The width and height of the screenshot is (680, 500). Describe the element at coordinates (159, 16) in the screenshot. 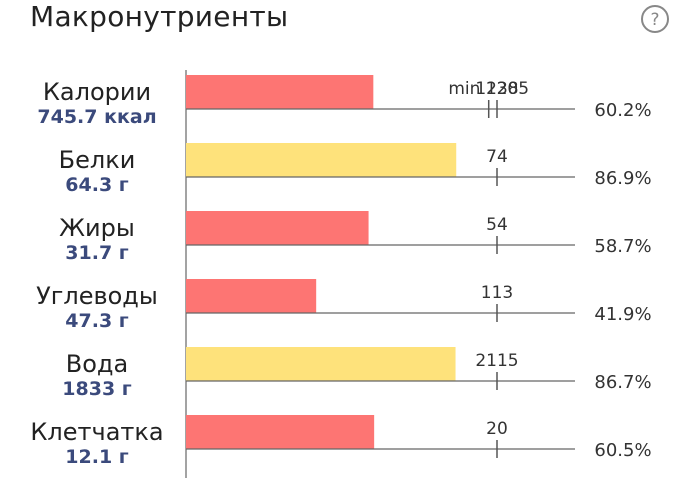

I see `page-title: Макронутриенты` at that location.